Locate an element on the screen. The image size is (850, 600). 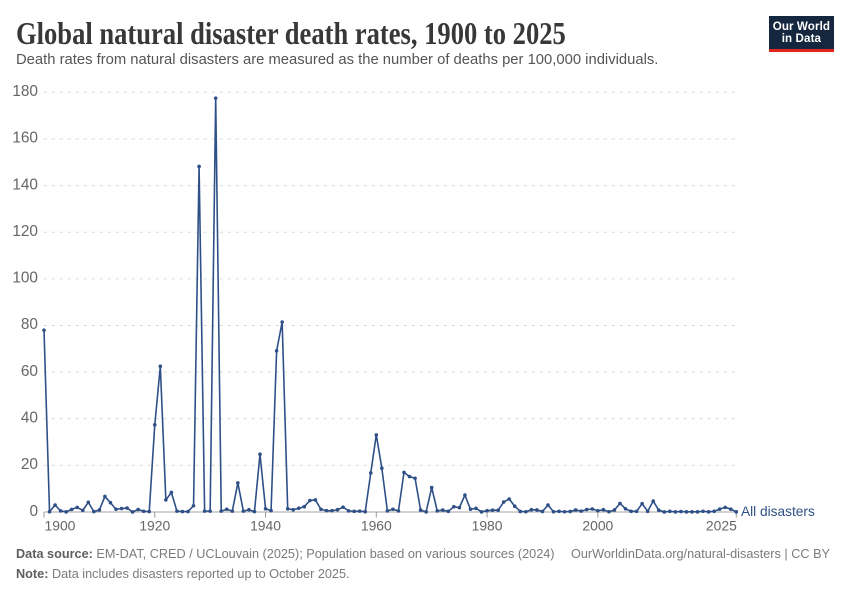
svg-text: 1900 is located at coordinates (60, 526).